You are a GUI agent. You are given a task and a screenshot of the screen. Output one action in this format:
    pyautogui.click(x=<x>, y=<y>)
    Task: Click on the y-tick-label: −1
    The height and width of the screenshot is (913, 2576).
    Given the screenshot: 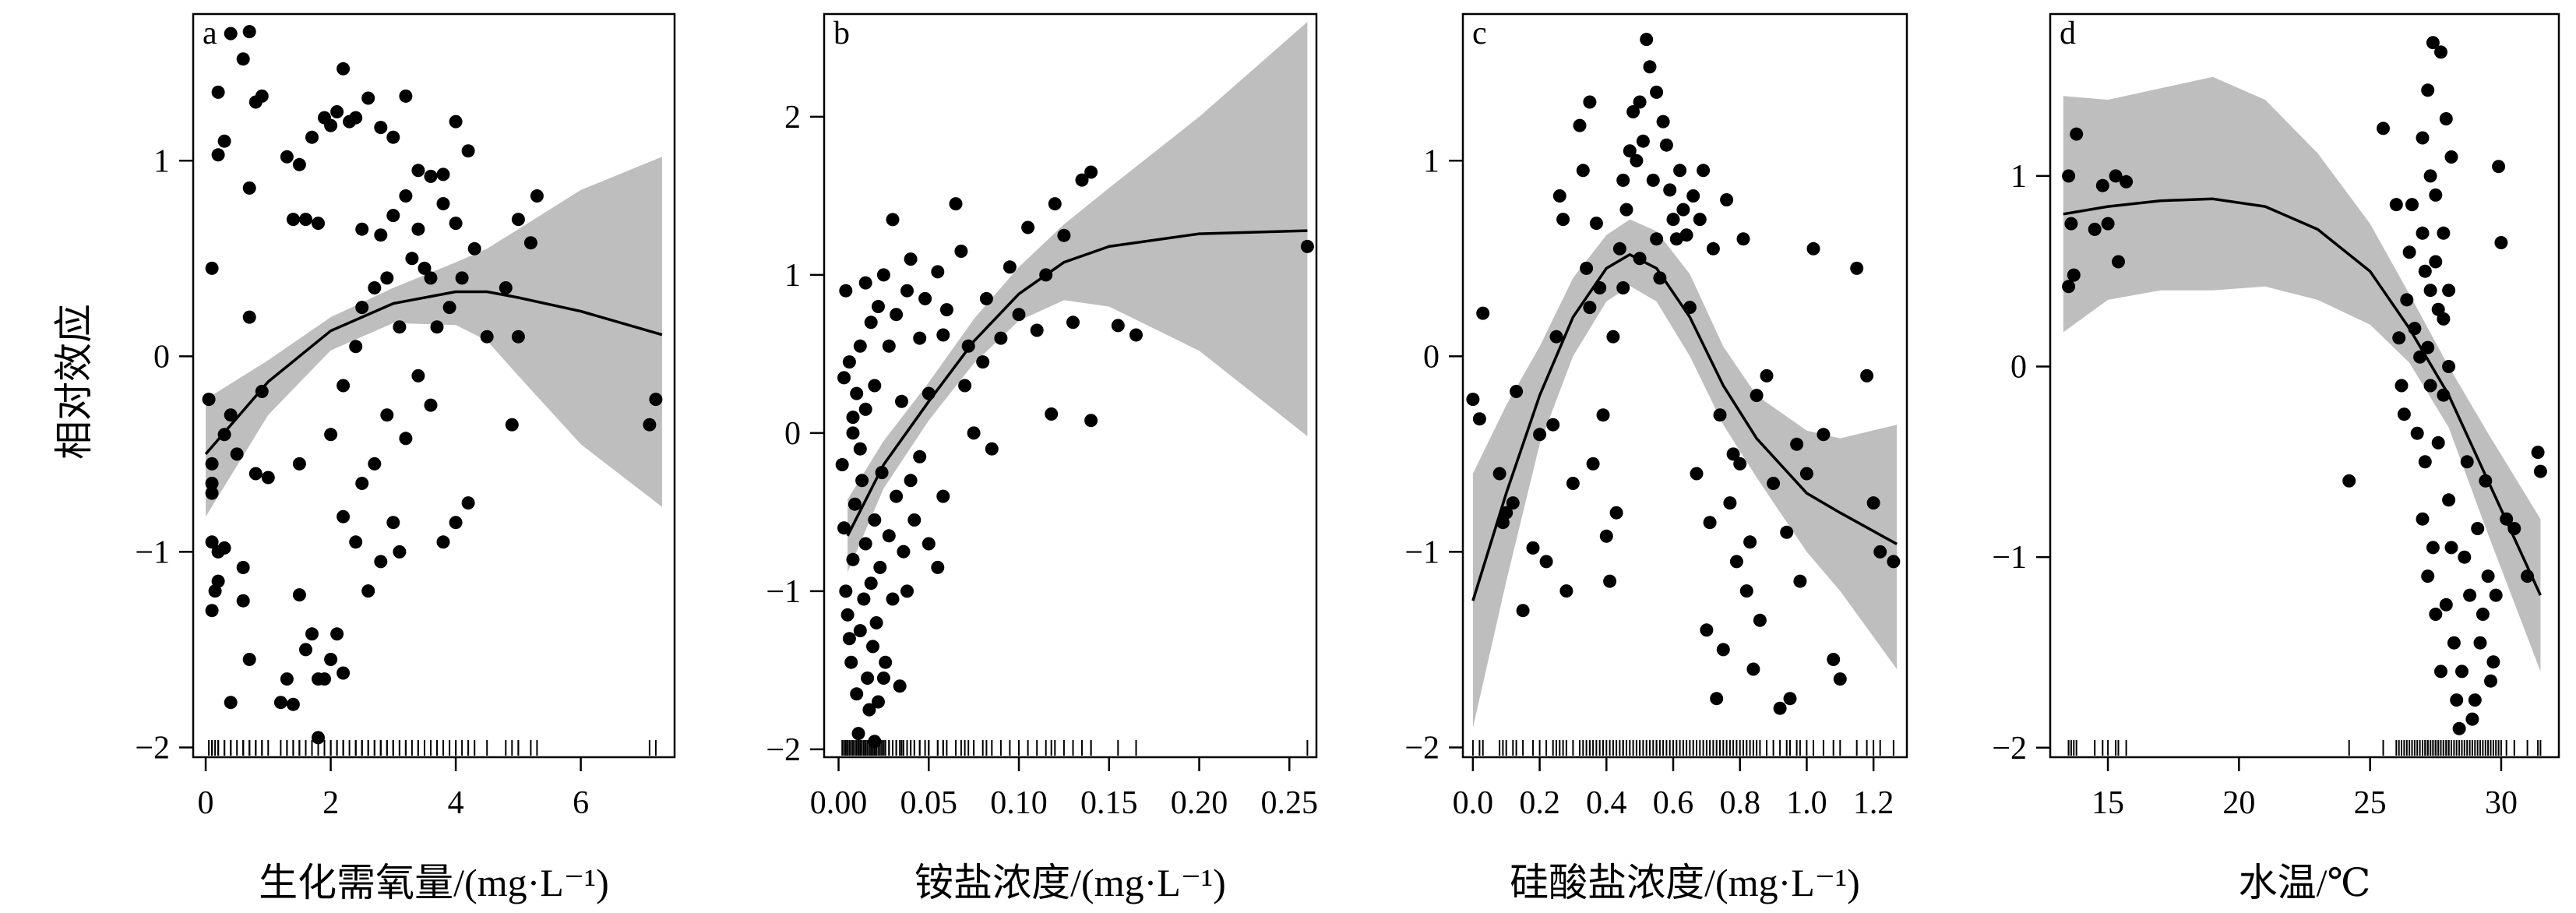 What is the action you would take?
    pyautogui.click(x=1422, y=552)
    